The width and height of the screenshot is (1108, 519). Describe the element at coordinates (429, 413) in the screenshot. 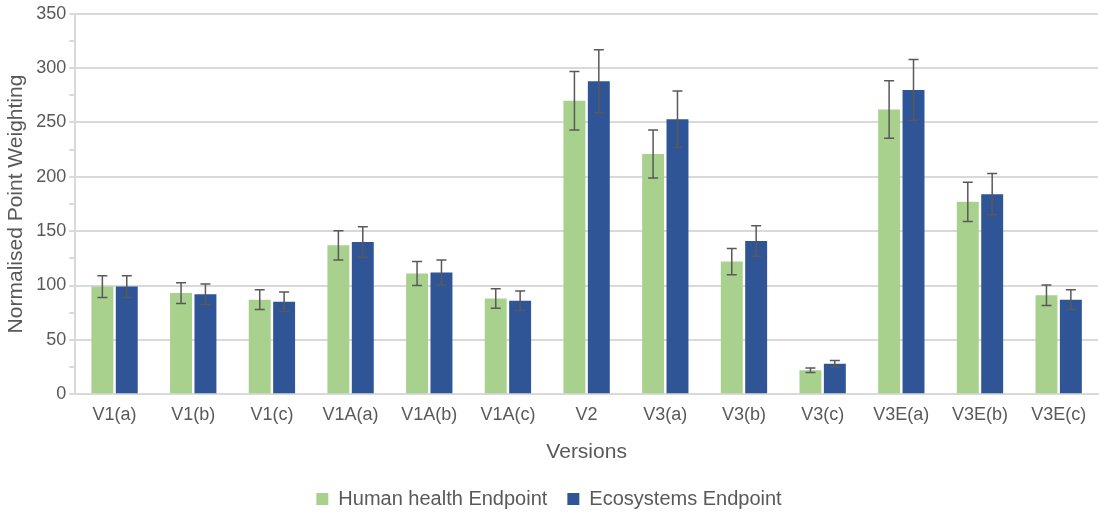

I see `x-tick-label: V1A(b)` at that location.